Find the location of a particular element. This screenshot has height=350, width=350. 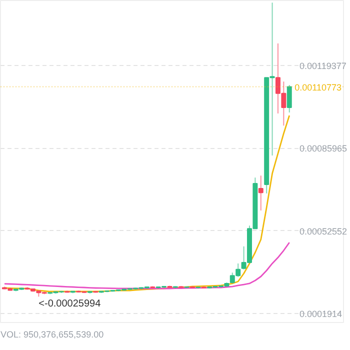

line-series is located at coordinates (147, 266).